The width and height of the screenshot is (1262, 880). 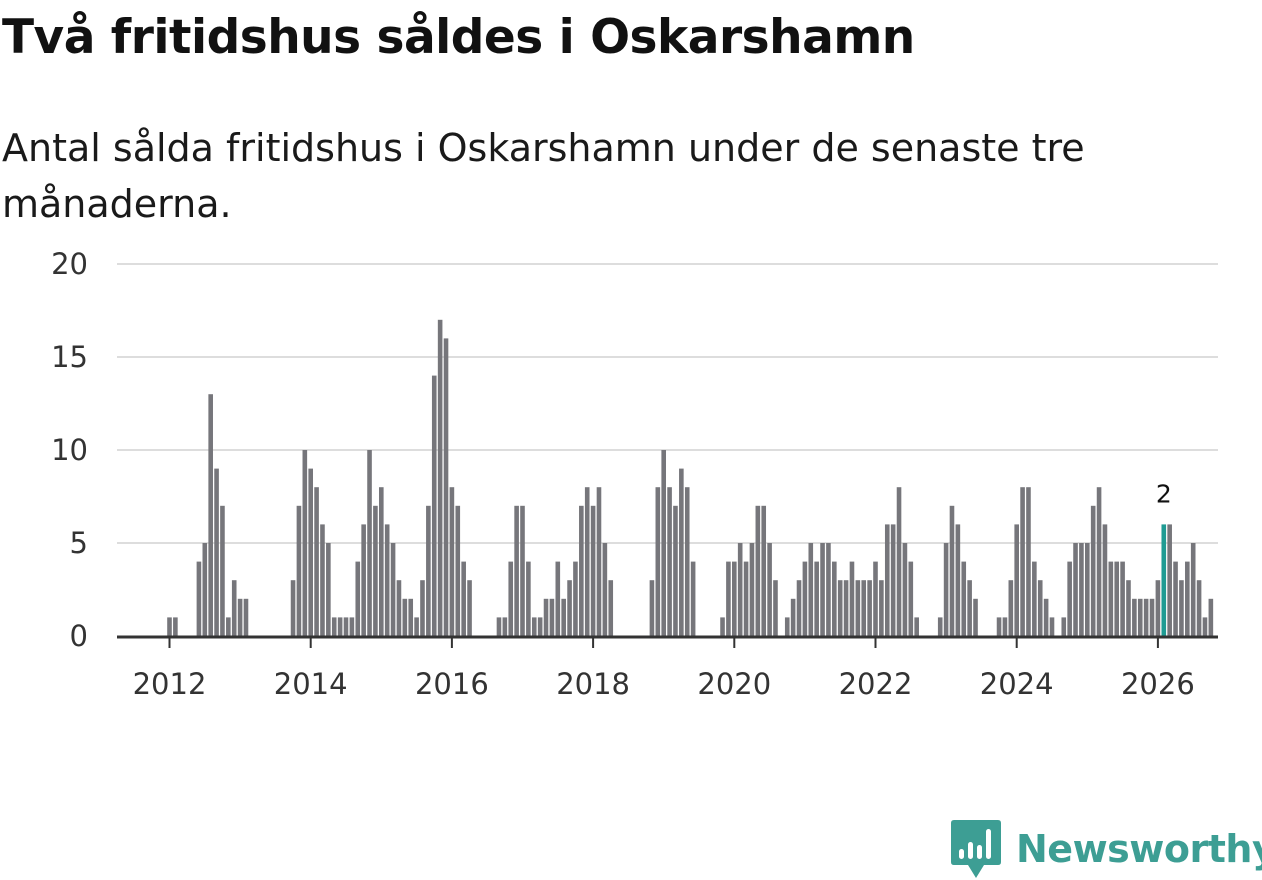 I want to click on x-tick-label: 2014, so click(x=311, y=684).